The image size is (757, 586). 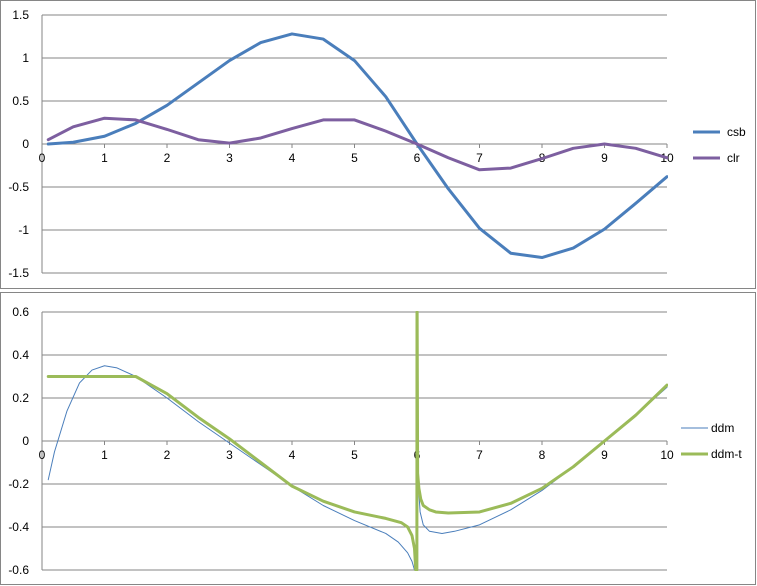 I want to click on bottom-y-tick-label: -0.6, so click(x=18, y=570).